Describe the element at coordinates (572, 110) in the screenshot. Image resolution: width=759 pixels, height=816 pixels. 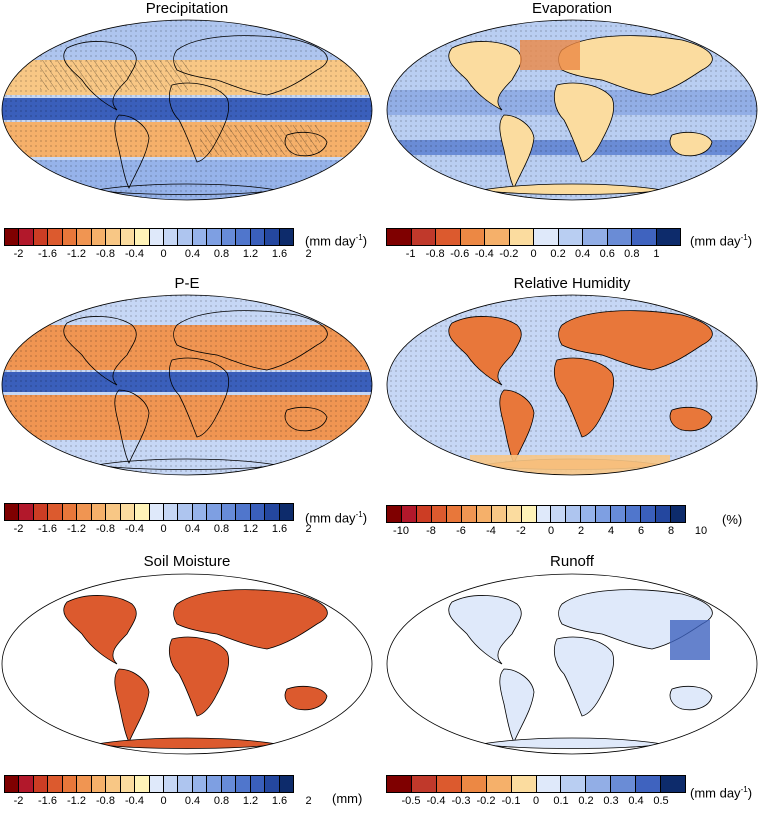
I see `map-evaporation` at that location.